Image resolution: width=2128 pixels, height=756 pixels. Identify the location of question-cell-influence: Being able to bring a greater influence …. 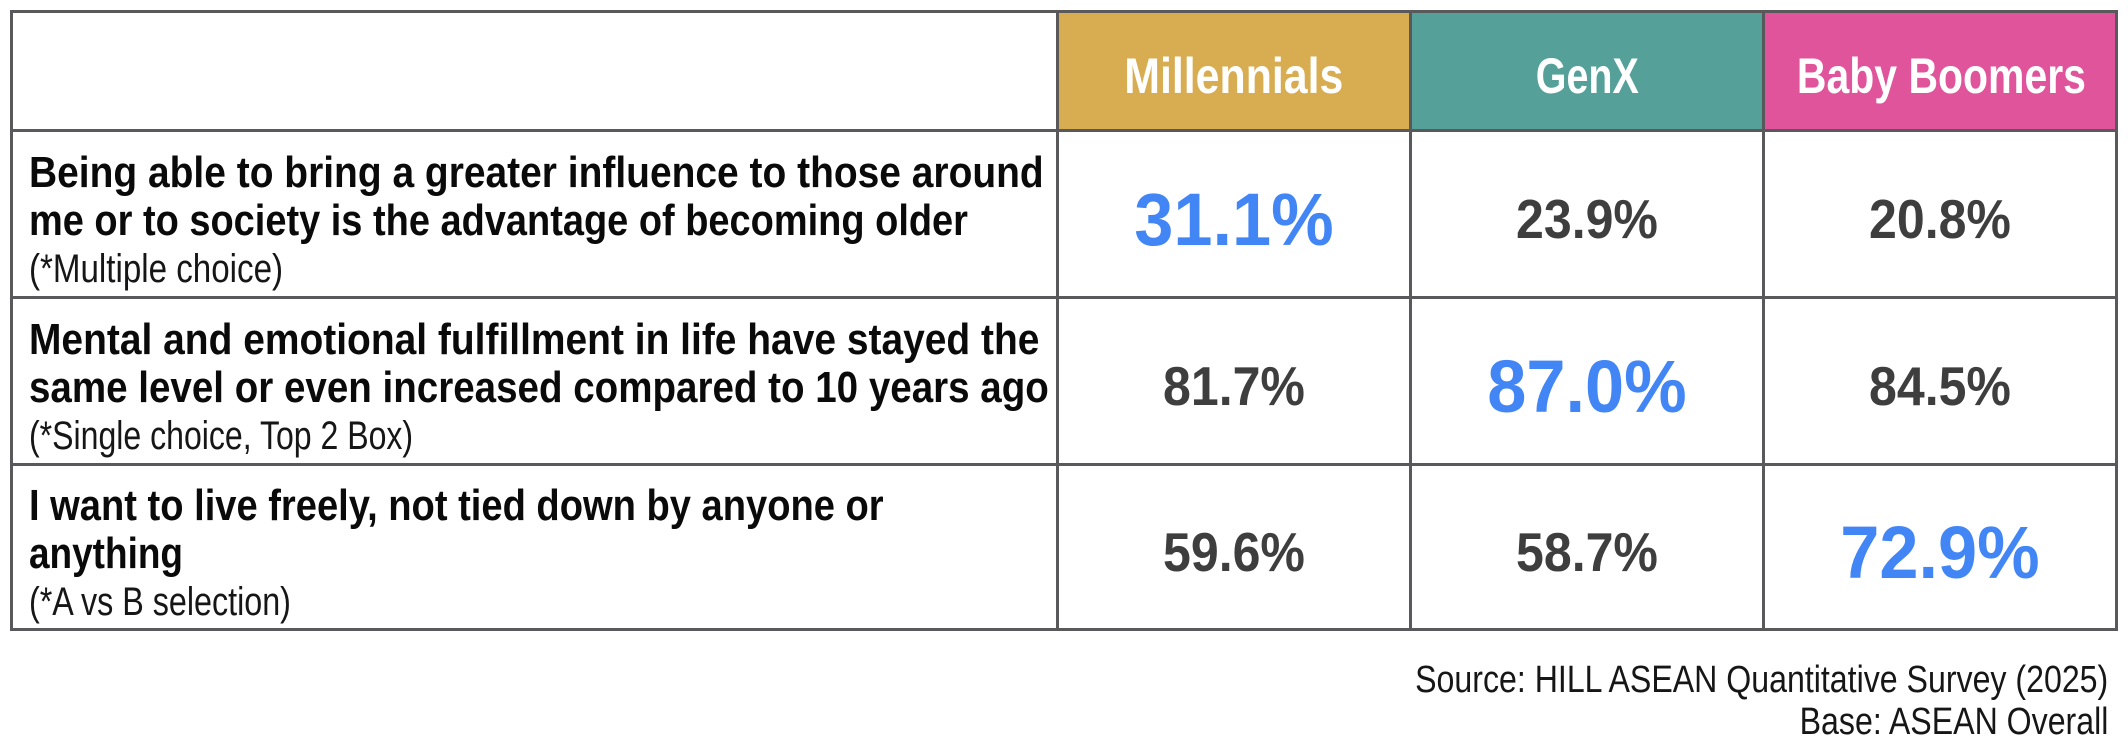
(534, 214).